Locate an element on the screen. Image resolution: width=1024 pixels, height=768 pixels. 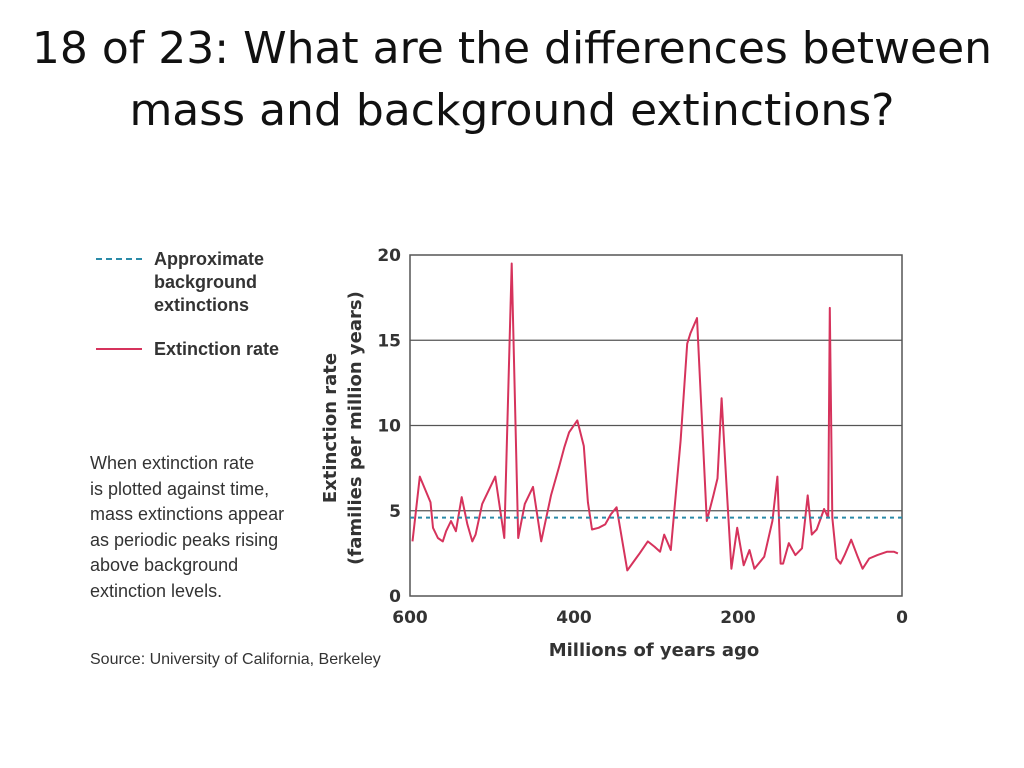
caption-line: extinction levels. is located at coordinates (156, 590).